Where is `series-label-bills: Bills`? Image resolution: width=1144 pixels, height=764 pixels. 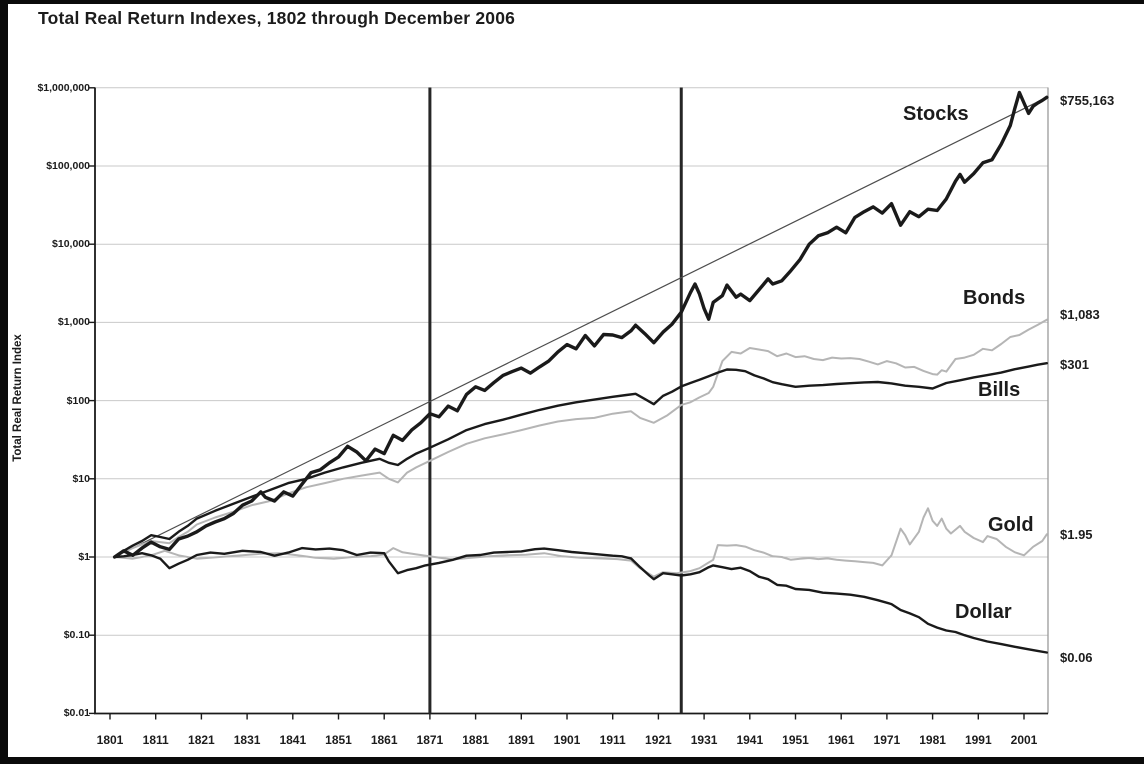 series-label-bills: Bills is located at coordinates (999, 390).